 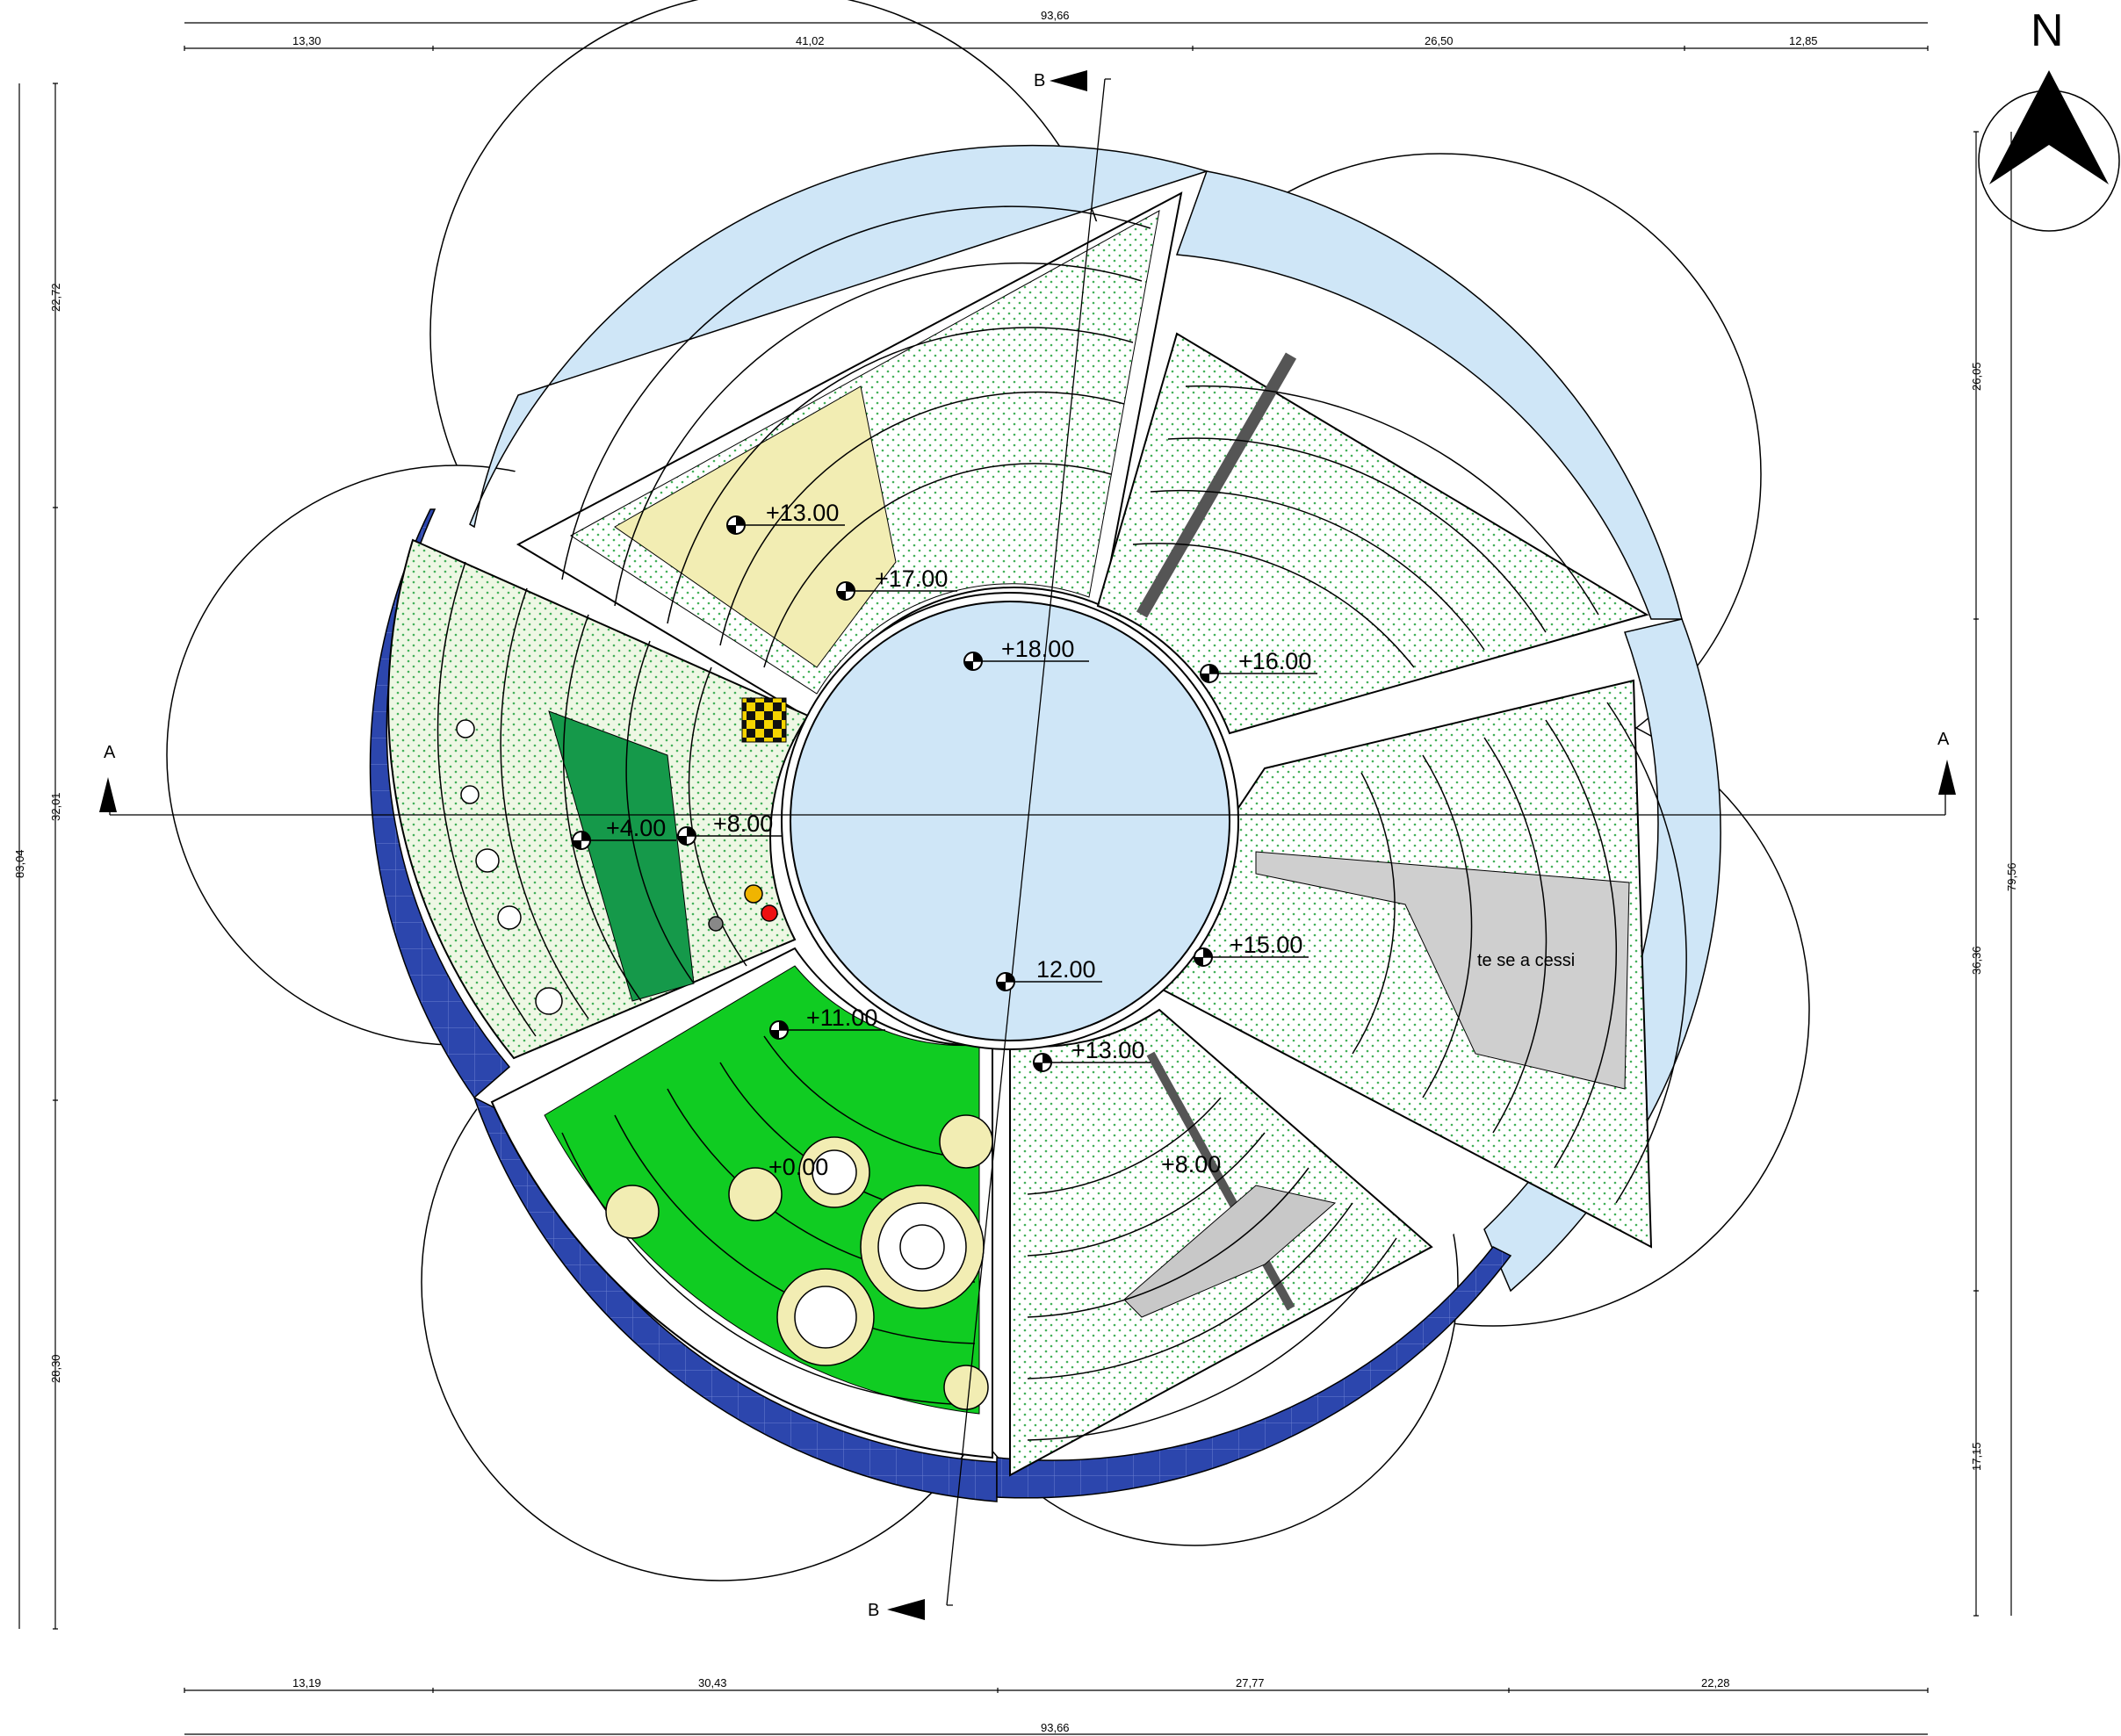 I want to click on dim-top-seg-3: 26,50, so click(x=1439, y=41).